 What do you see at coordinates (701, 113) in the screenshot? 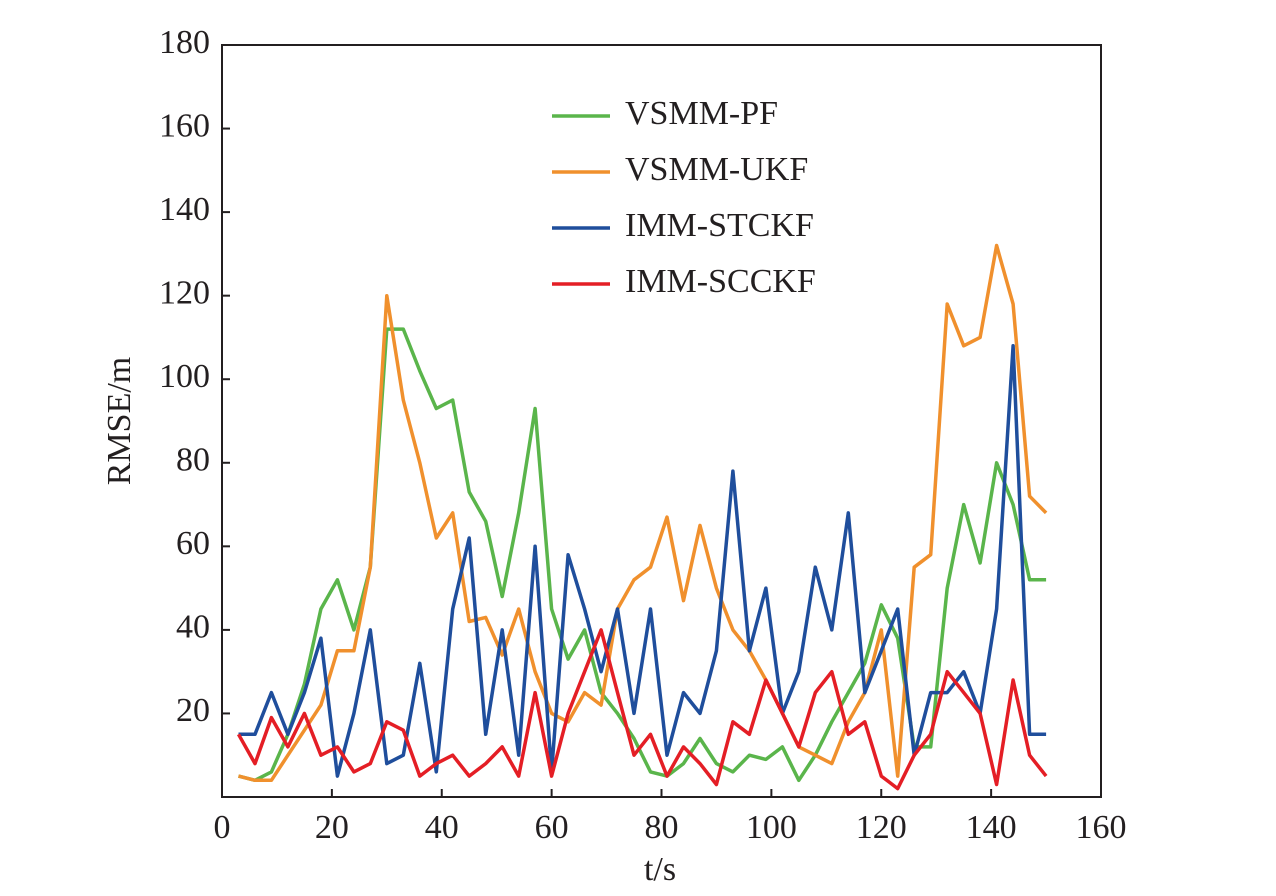
I see `legend-label: VSMM-PF` at bounding box center [701, 113].